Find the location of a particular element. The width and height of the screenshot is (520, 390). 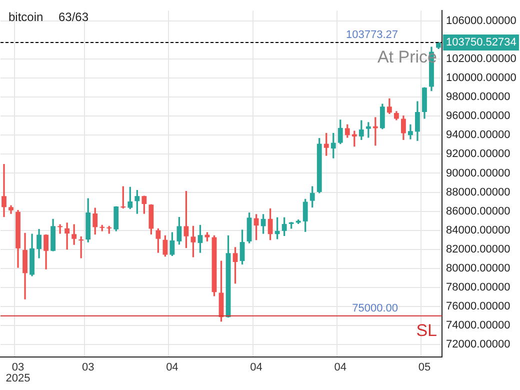

y-tick-label: 92000.00000 is located at coordinates (478, 154).